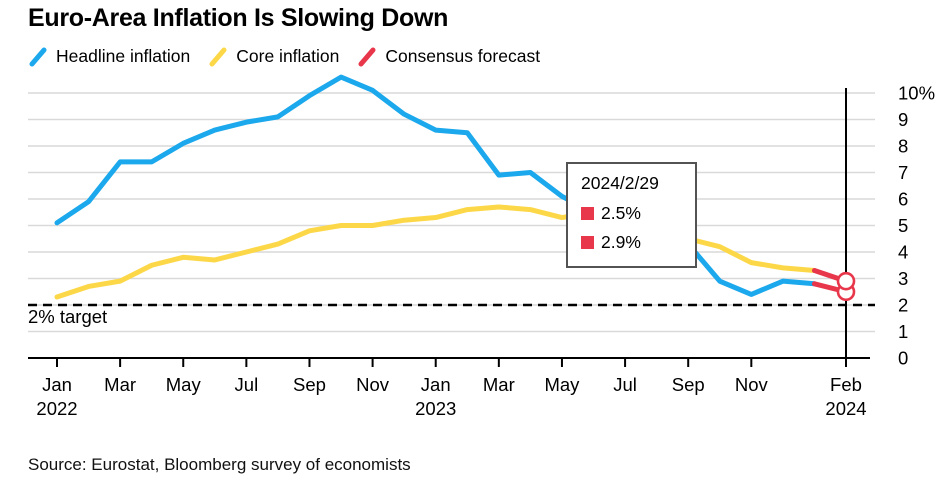 The width and height of the screenshot is (948, 487). I want to click on forecast-endpoint-circle, so click(846, 281).